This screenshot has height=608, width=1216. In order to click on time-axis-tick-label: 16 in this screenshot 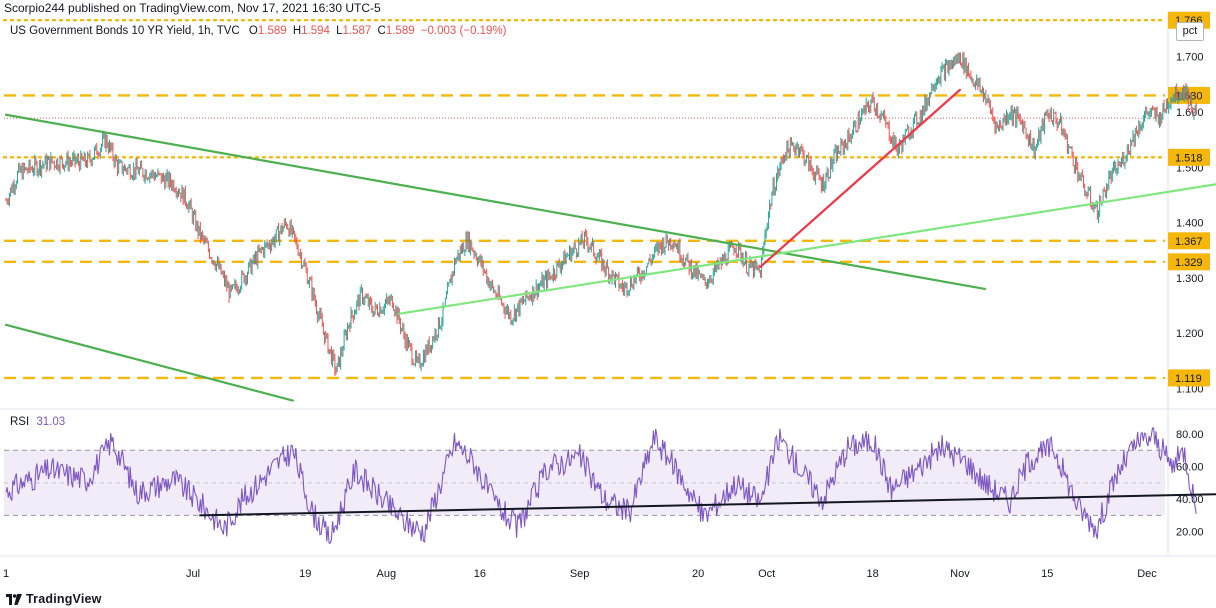, I will do `click(480, 574)`.